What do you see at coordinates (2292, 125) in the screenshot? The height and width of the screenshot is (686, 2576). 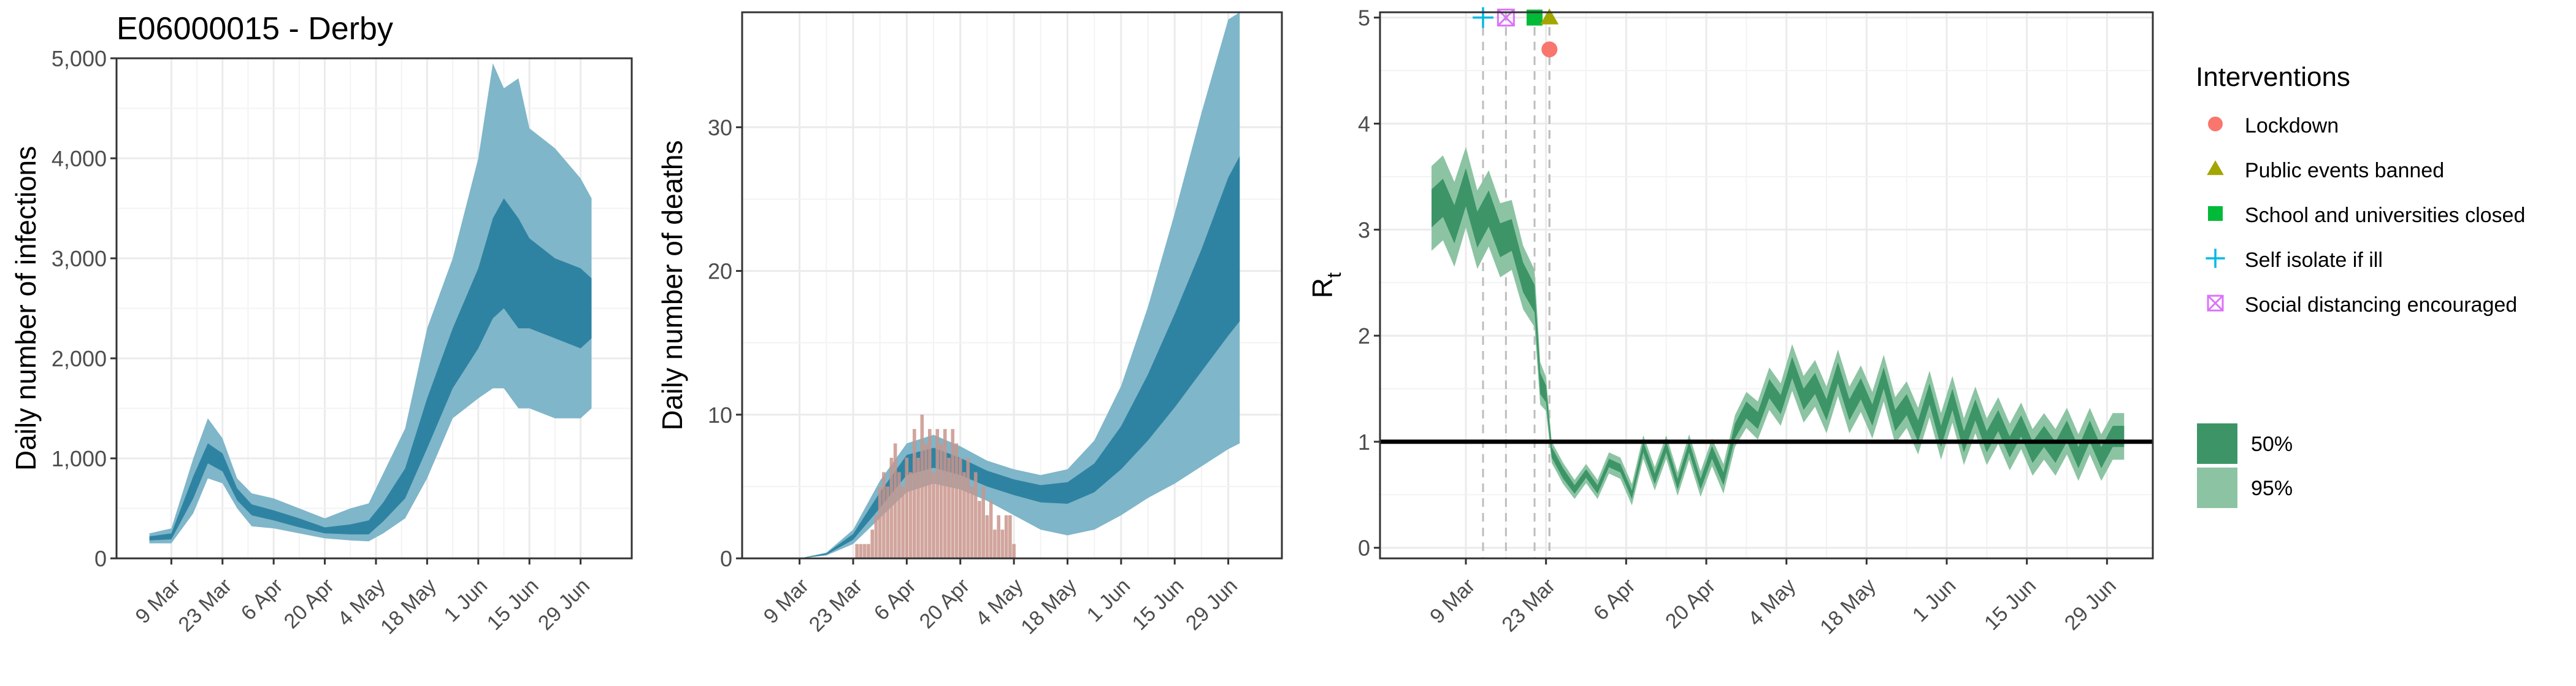 I see `legend-item-label: Lockdown` at bounding box center [2292, 125].